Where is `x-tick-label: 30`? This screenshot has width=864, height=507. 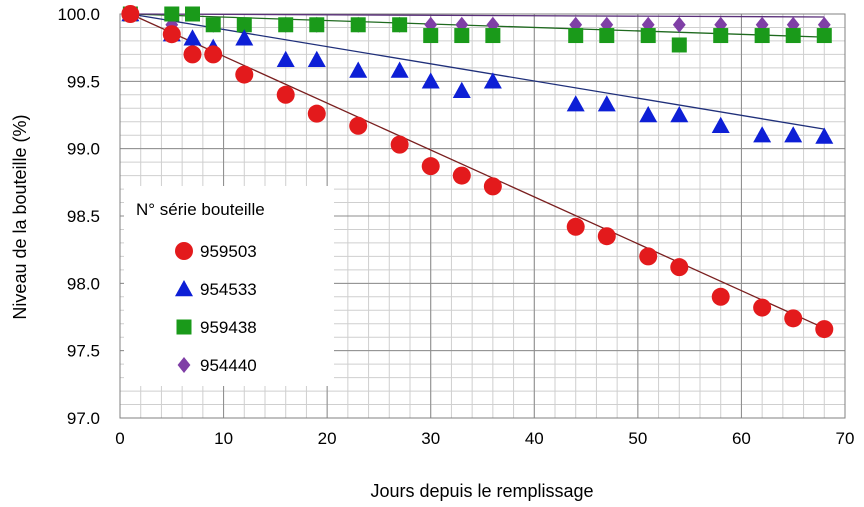
x-tick-label: 30 is located at coordinates (430, 438).